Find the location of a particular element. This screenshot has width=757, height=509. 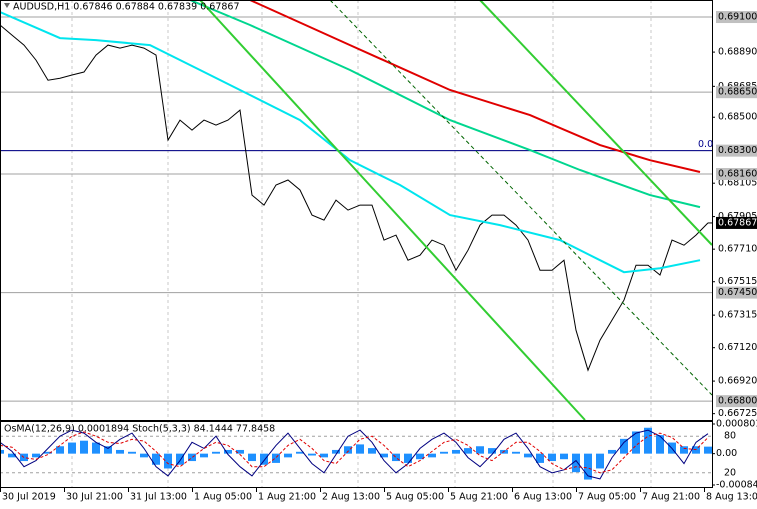

symbol-icon is located at coordinates (7, 5).